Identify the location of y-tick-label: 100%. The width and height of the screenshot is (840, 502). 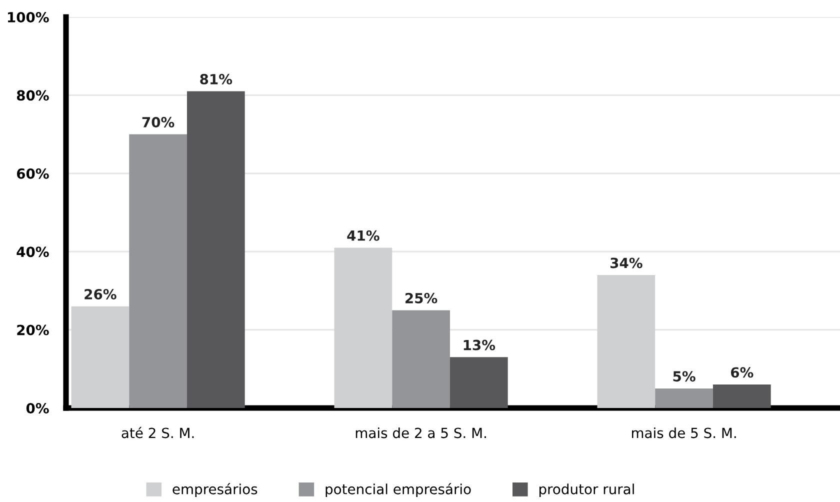
(28, 17).